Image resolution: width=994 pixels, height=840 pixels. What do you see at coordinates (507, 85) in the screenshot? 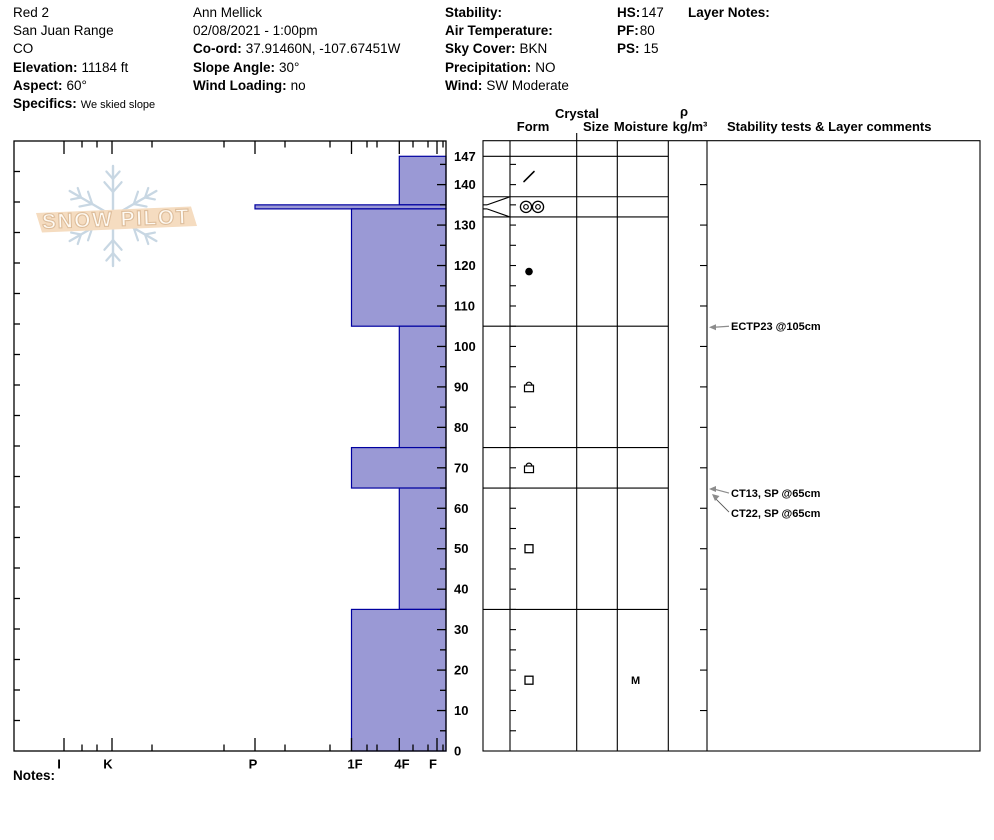
I see `wind-field: Wind: SW Moderate` at bounding box center [507, 85].